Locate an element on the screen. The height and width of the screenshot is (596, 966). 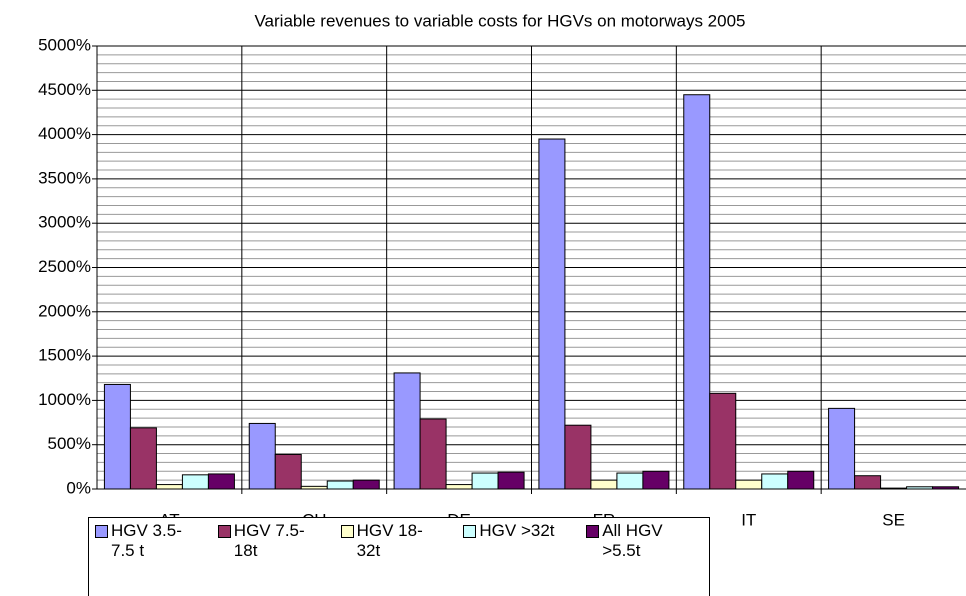
legend-item: HGV 18-32t is located at coordinates (402, 558).